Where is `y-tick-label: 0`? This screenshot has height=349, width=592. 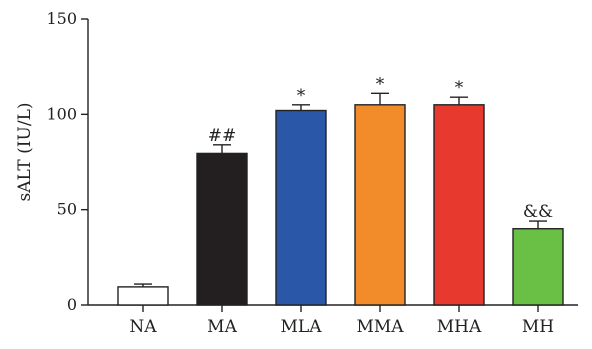 y-tick-label: 0 is located at coordinates (72, 304).